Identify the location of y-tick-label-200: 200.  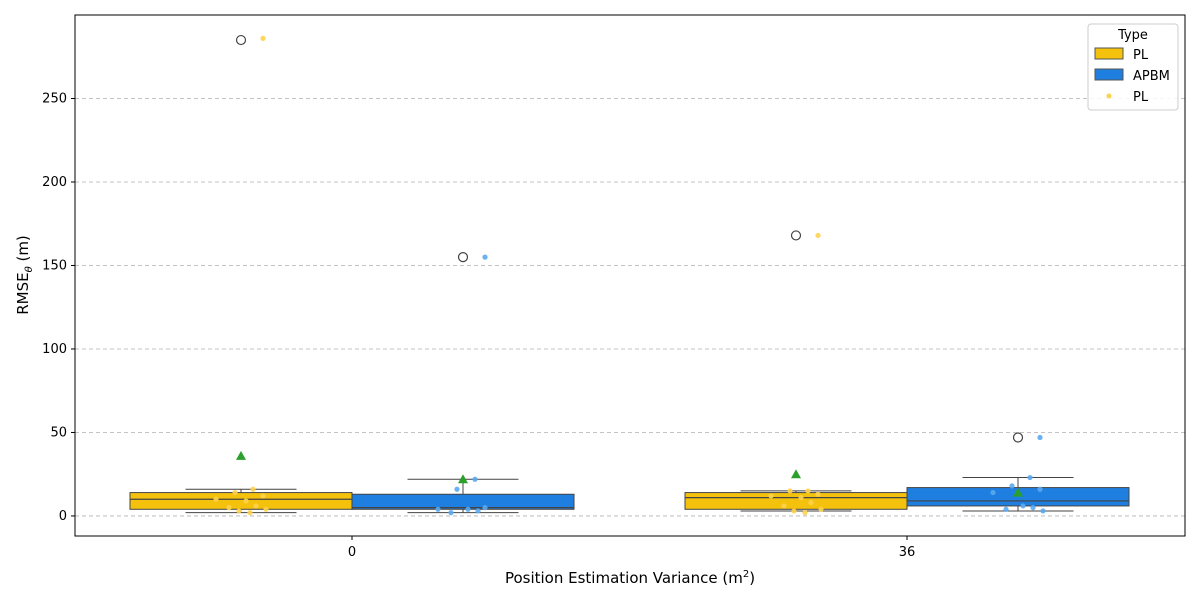
(54, 182).